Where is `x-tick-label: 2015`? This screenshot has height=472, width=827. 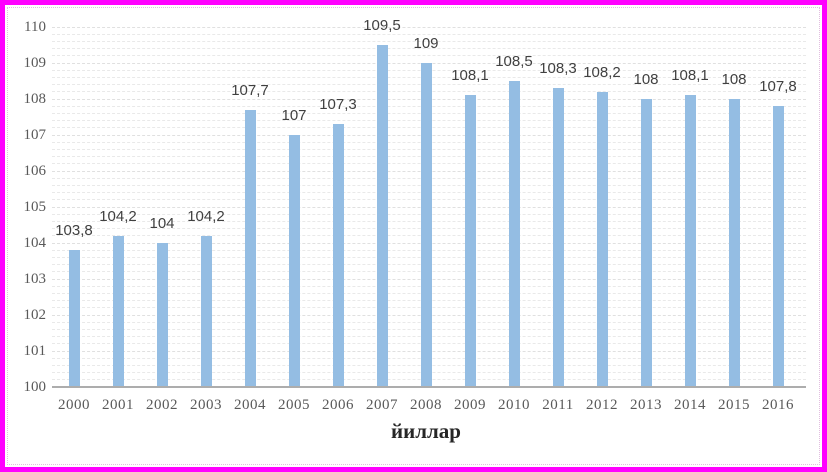 x-tick-label: 2015 is located at coordinates (734, 405).